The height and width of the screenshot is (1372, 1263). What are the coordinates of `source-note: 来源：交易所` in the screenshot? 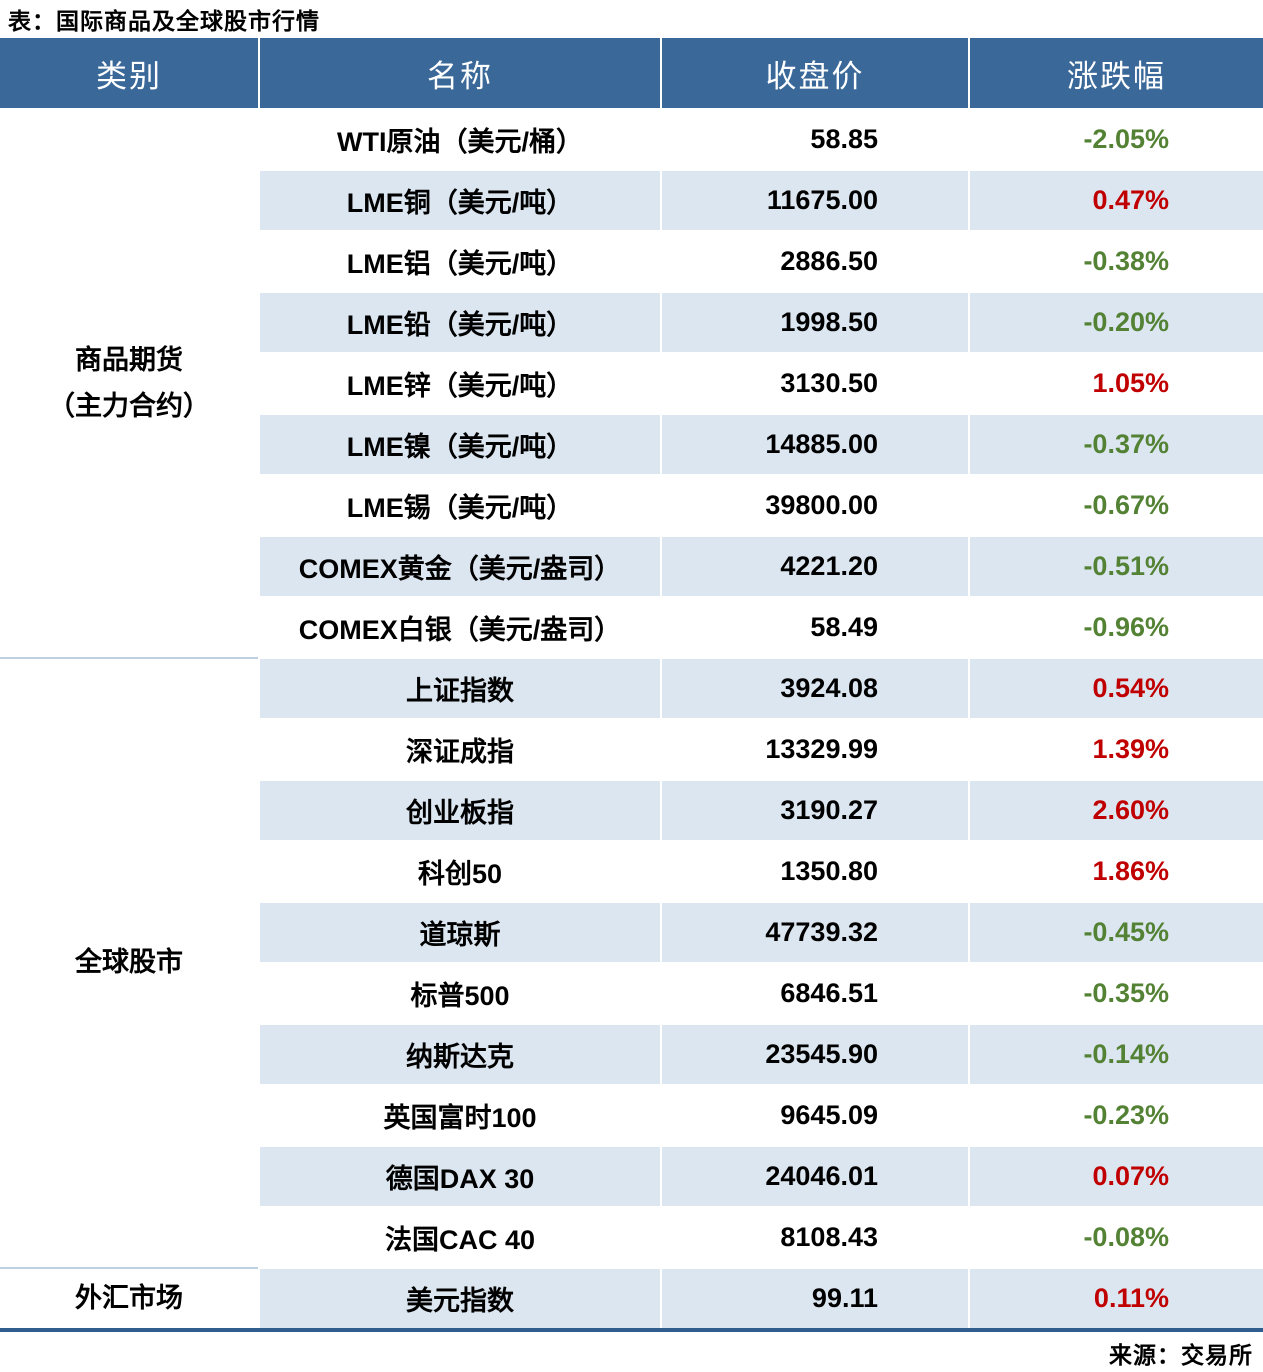 It's located at (1181, 1355).